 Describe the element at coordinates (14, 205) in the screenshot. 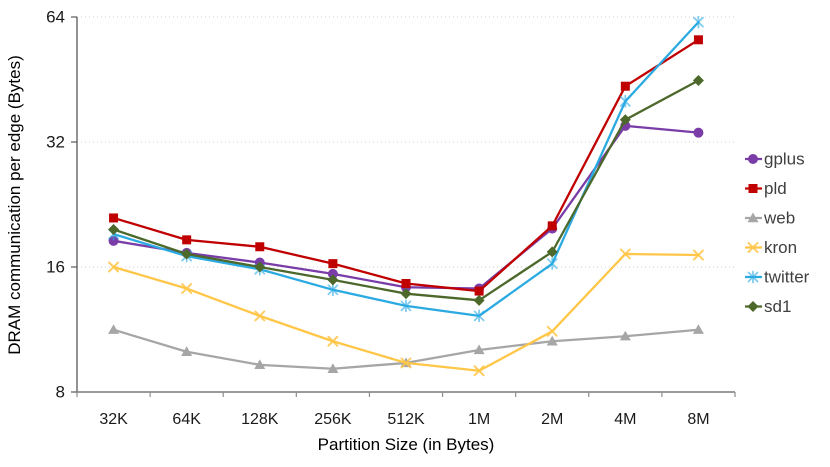

I see `y-axis-title: DRAM communication per edge (Bytes)` at that location.